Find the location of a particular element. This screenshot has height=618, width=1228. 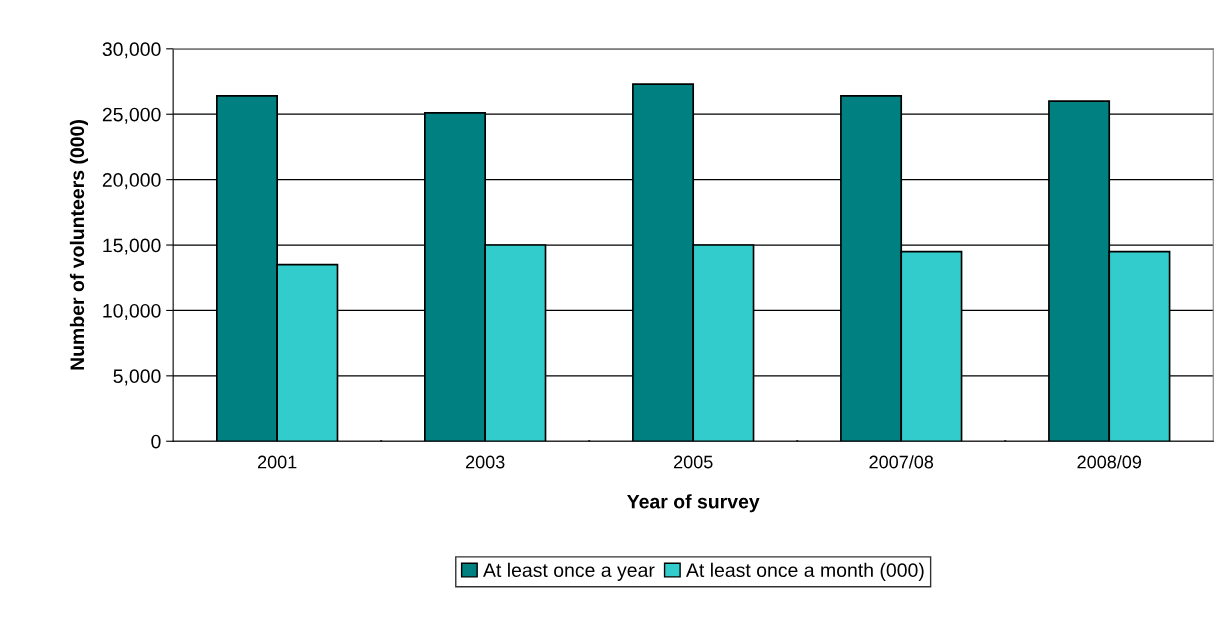

y-tick-label: 10,000 is located at coordinates (132, 311).